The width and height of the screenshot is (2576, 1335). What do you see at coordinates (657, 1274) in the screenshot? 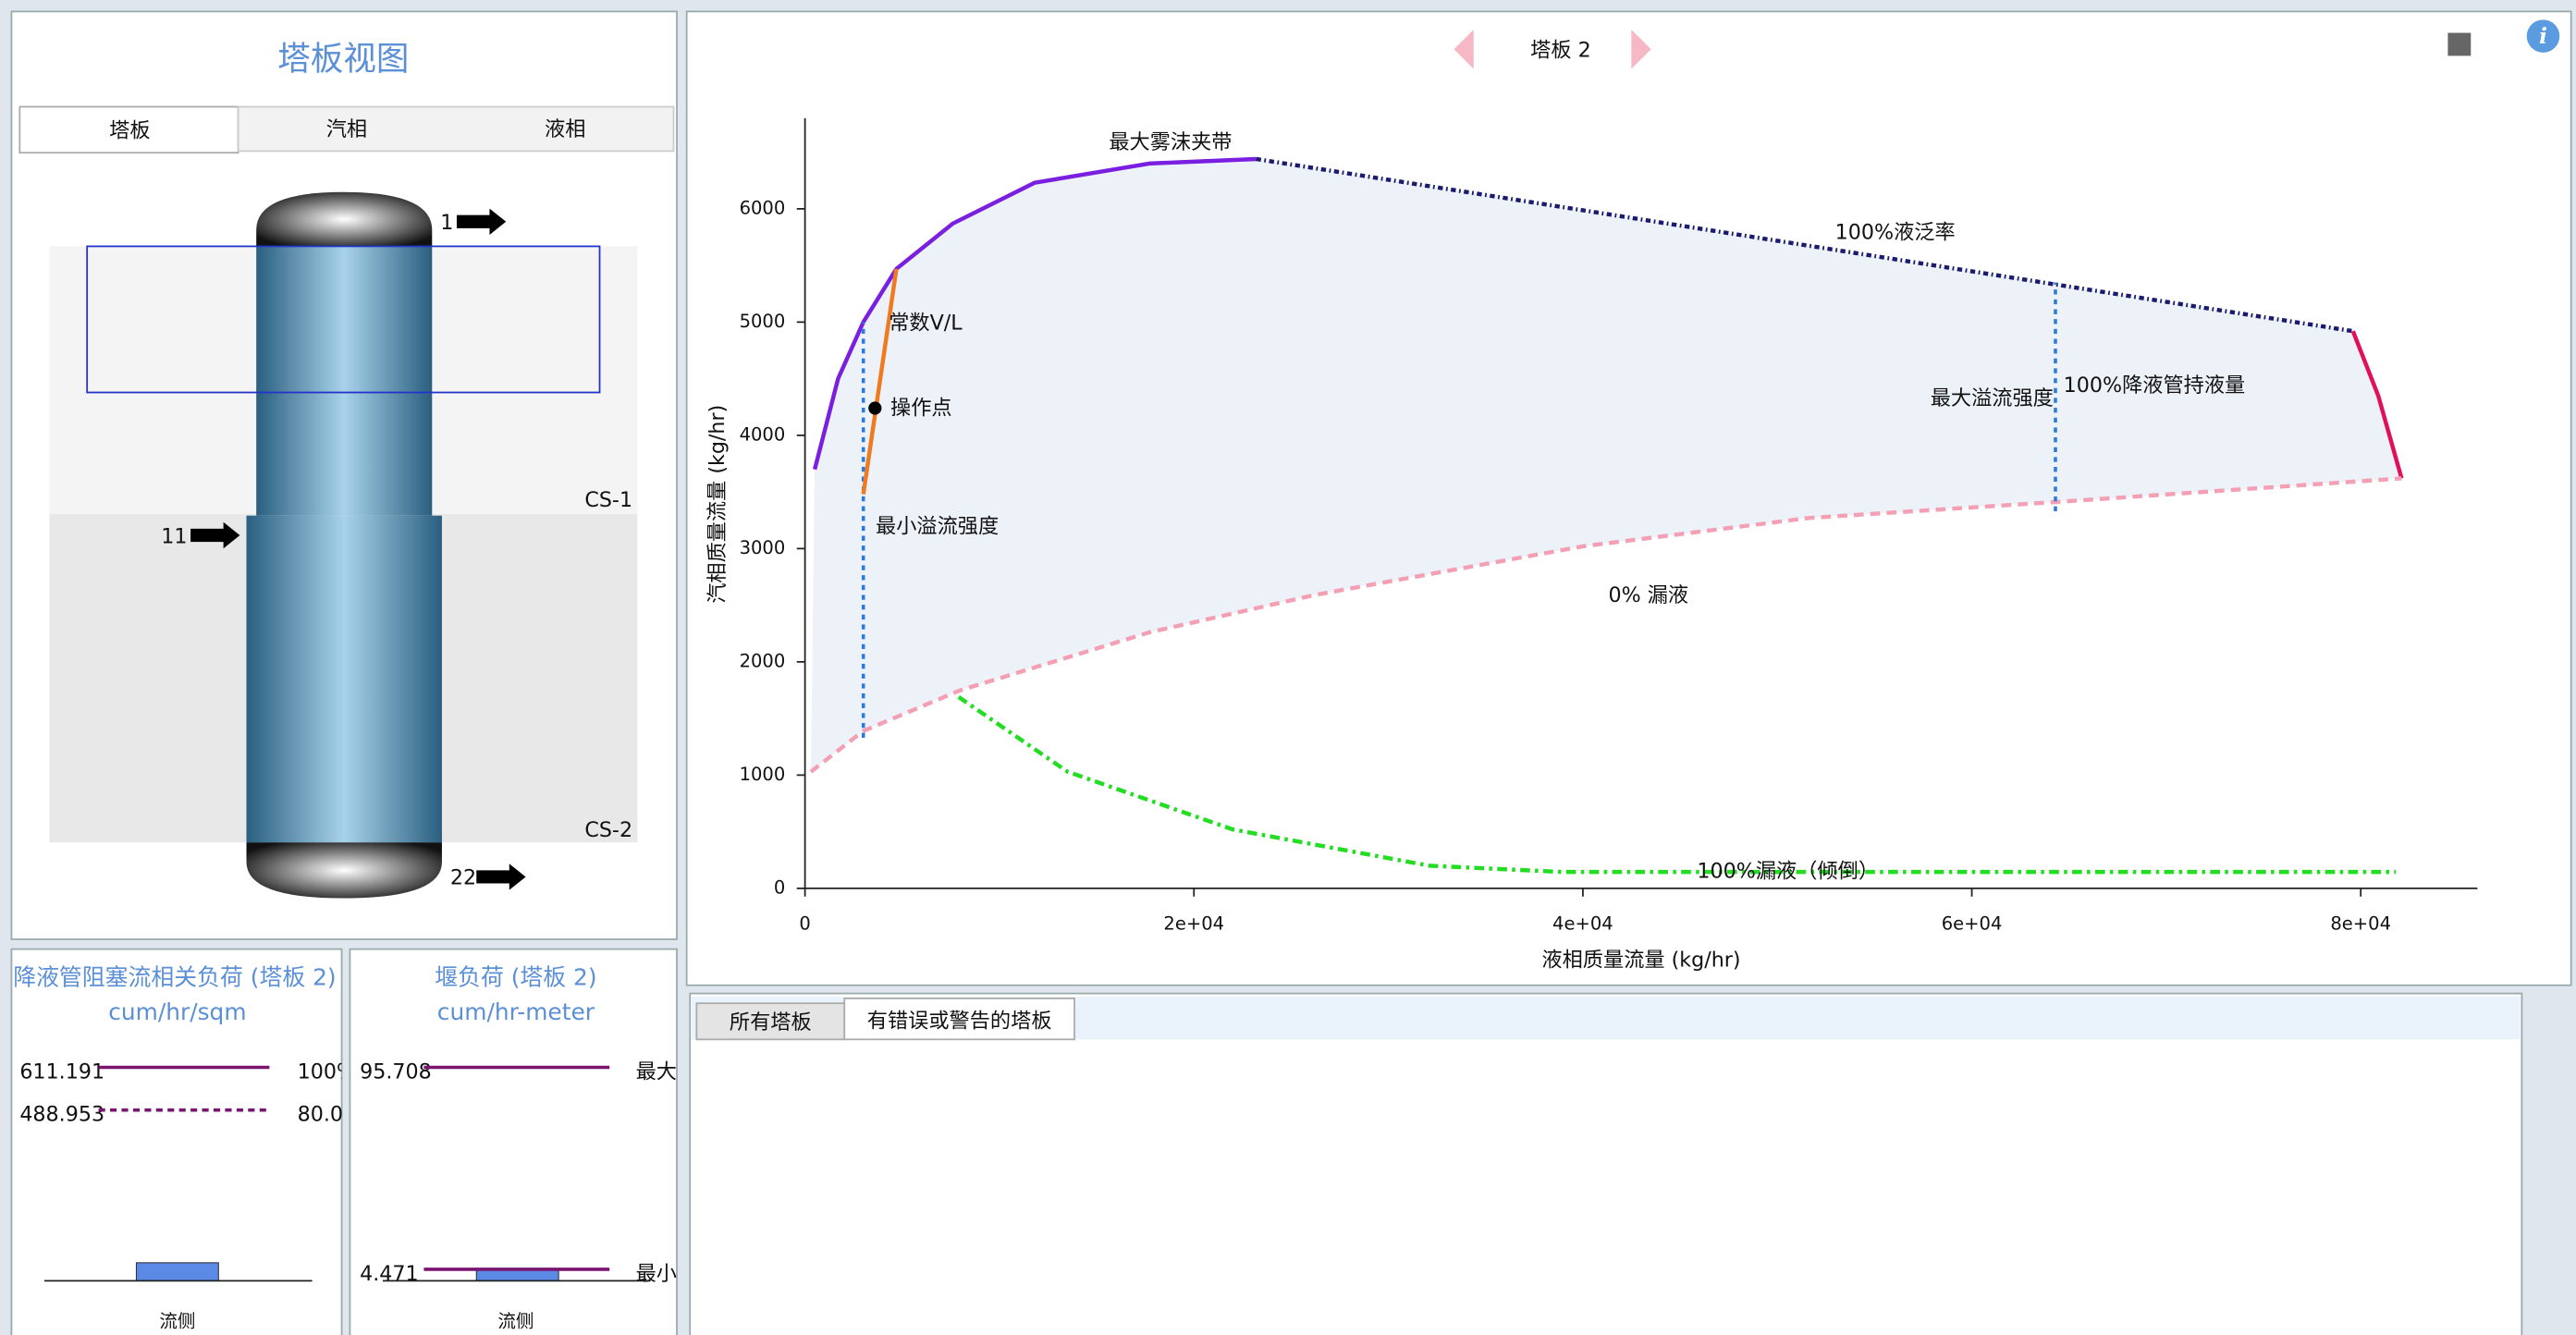
I see `limit-label: 最小` at bounding box center [657, 1274].